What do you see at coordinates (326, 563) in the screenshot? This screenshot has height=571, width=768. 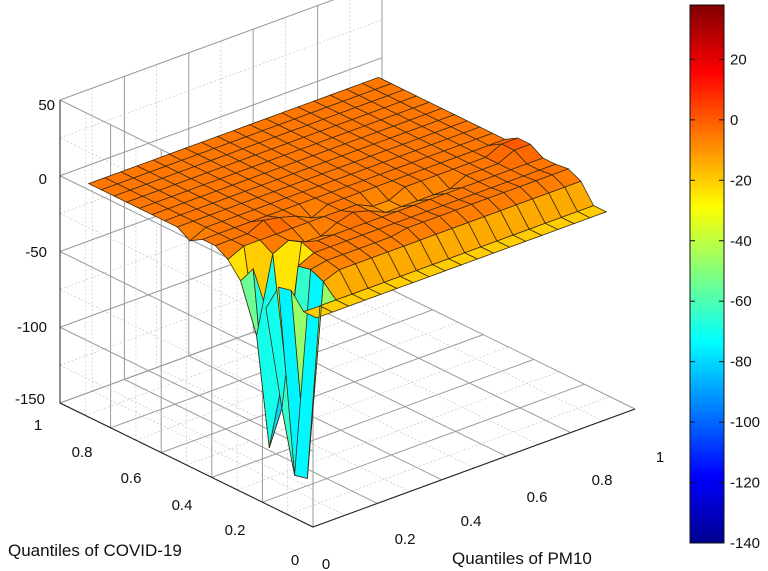 I see `x-tick-label: 0` at bounding box center [326, 563].